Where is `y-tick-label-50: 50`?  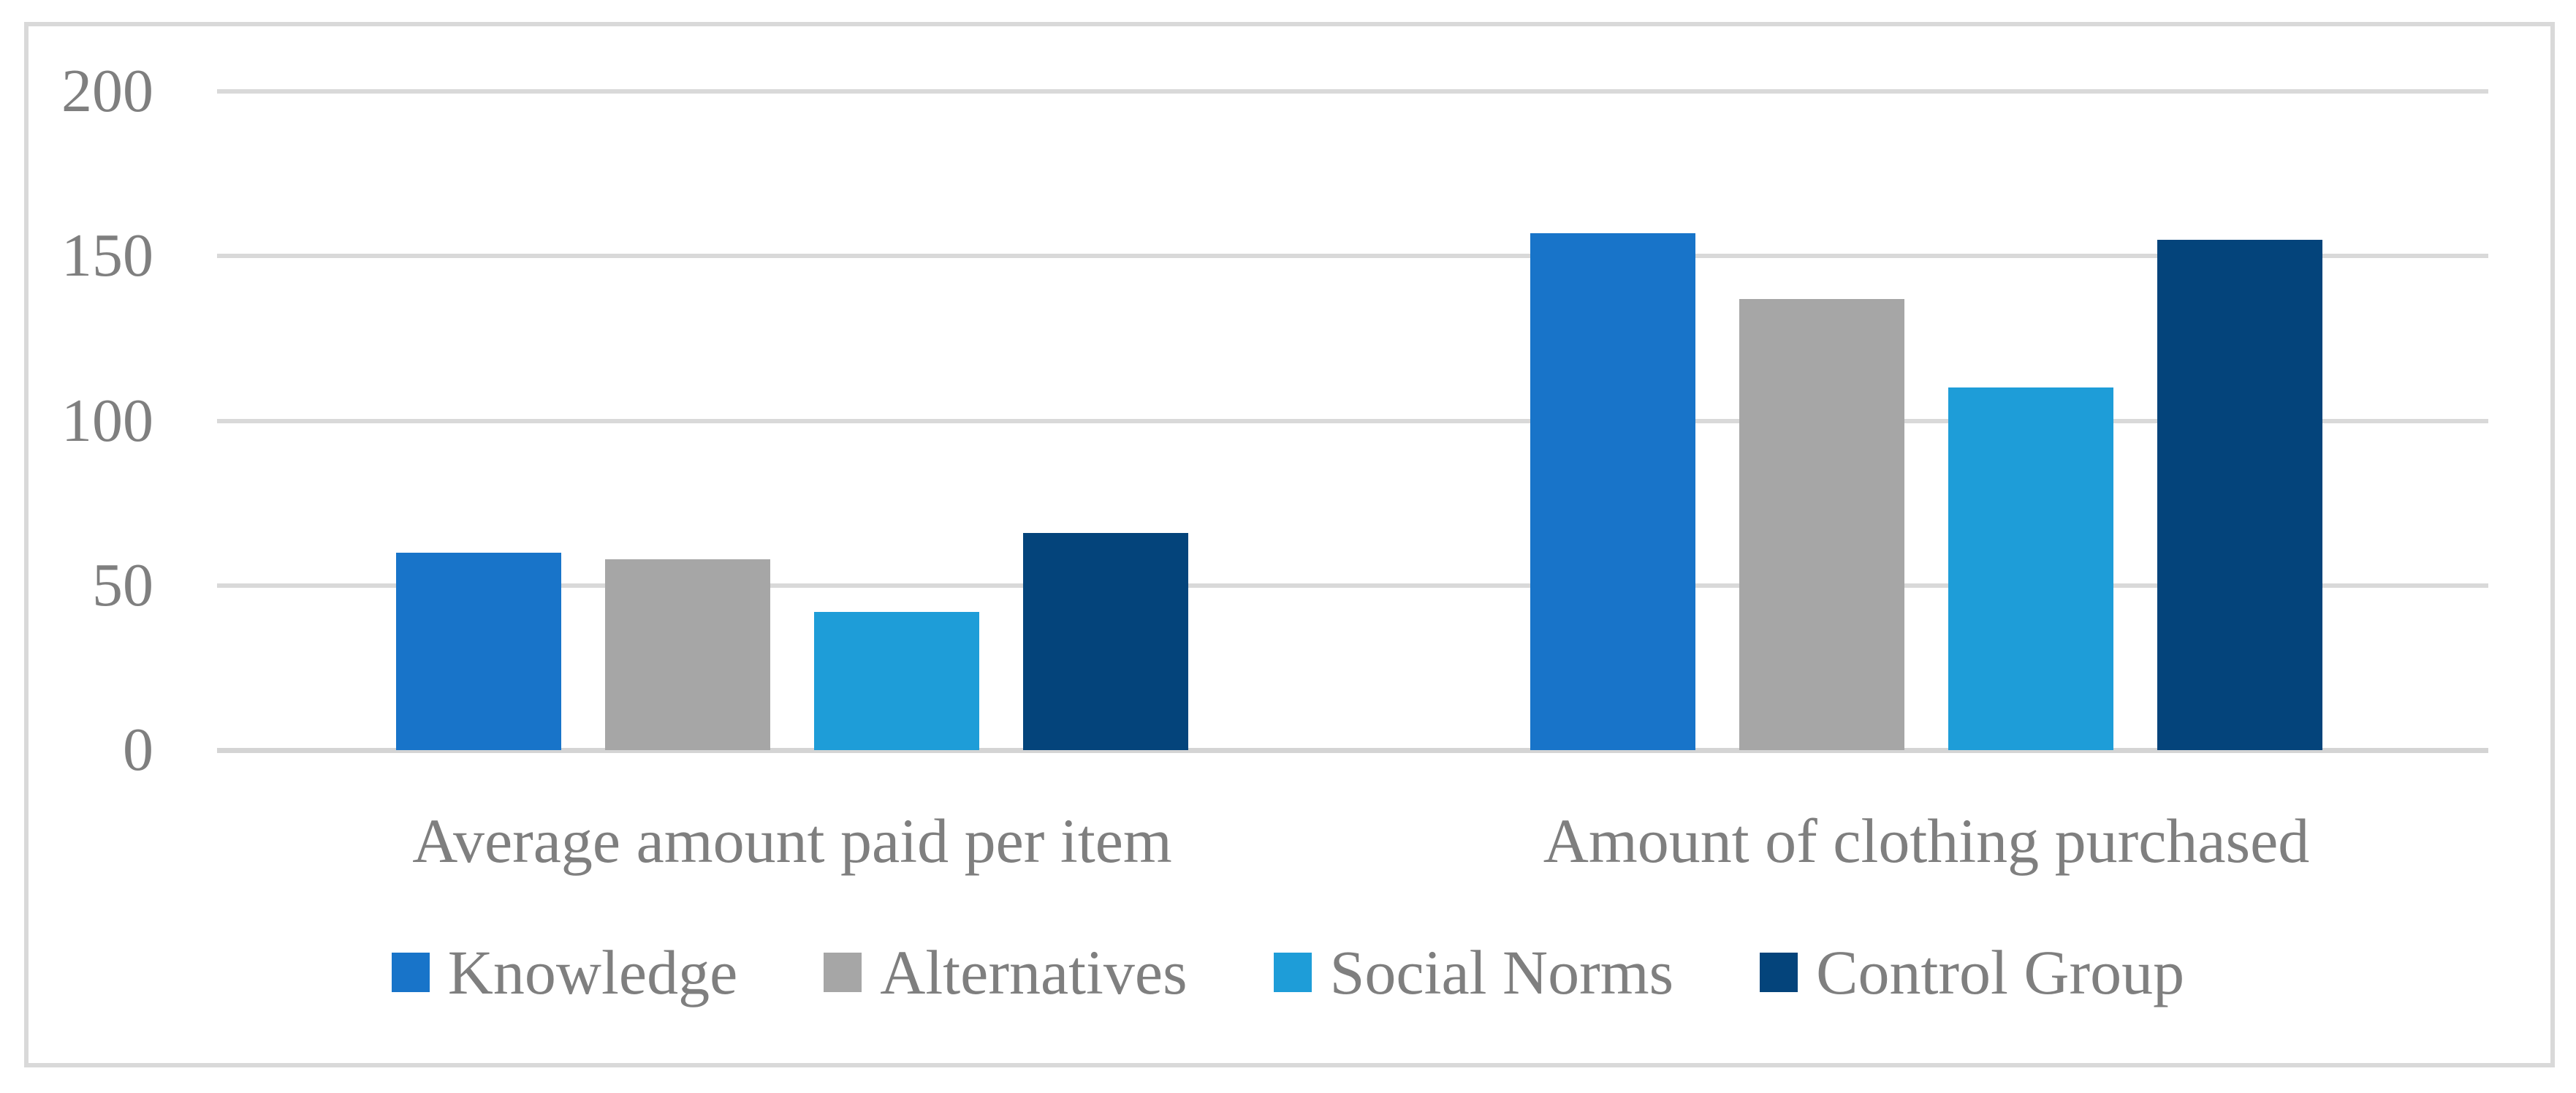 y-tick-label-50: 50 is located at coordinates (123, 585).